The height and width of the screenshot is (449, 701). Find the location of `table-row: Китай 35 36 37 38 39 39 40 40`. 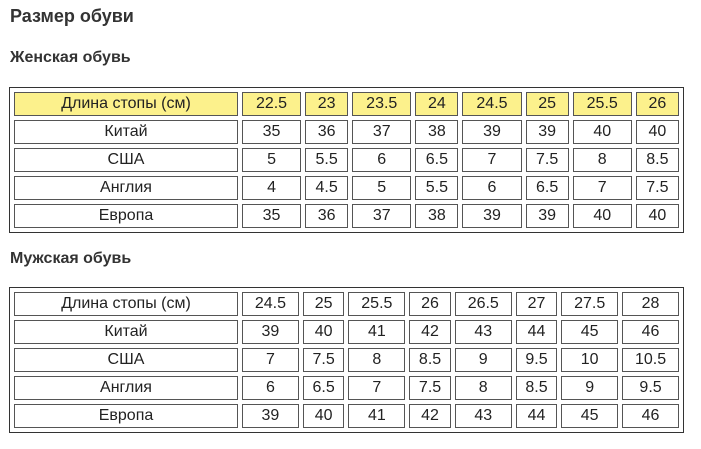

table-row: Китай 35 36 37 38 39 39 40 40 is located at coordinates (346, 132).